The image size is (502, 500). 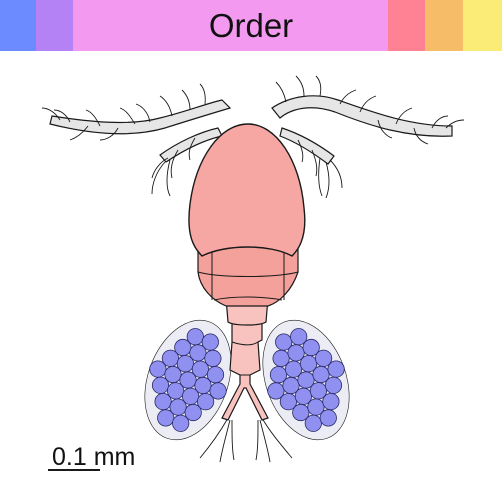 What do you see at coordinates (307, 146) in the screenshot?
I see `right-antenna-inner` at bounding box center [307, 146].